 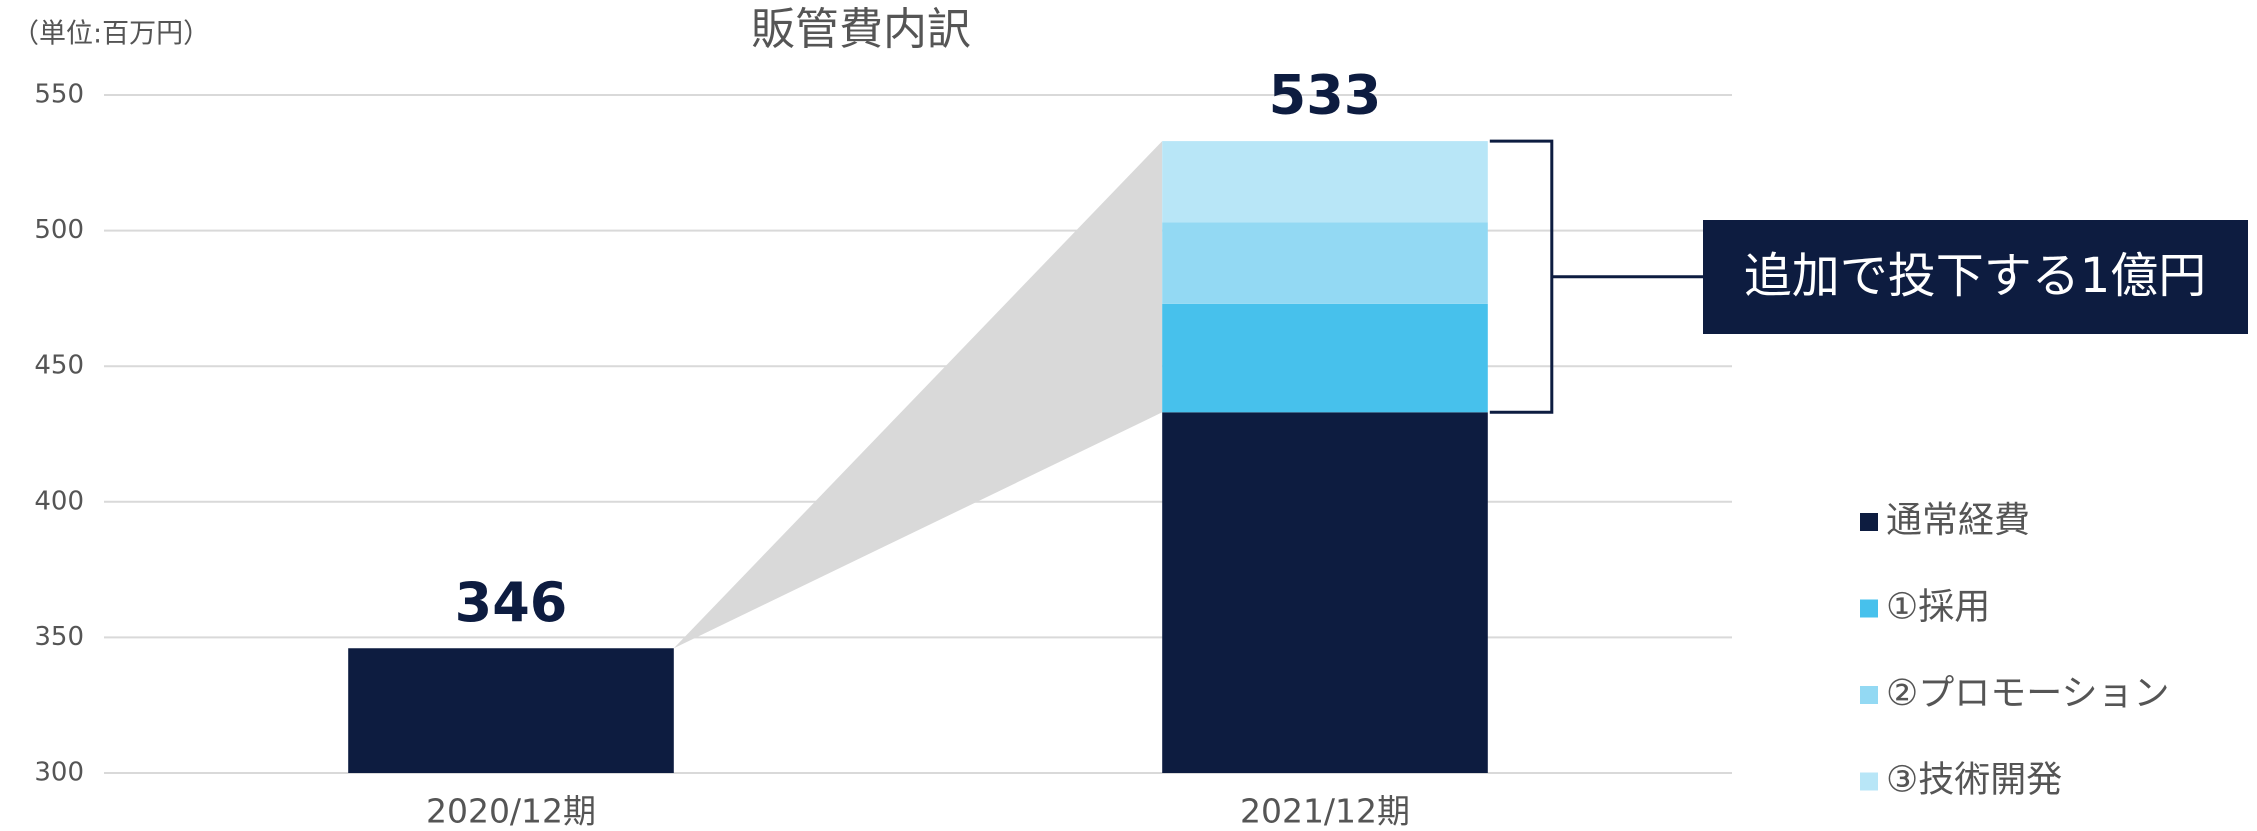 What do you see at coordinates (59, 95) in the screenshot?
I see `y-tick-label: 550` at bounding box center [59, 95].